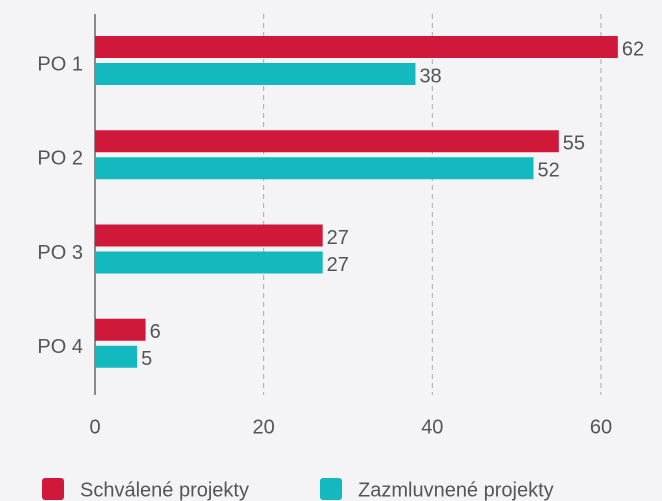  Describe the element at coordinates (60, 253) in the screenshot. I see `y-tick-label: PO 3` at that location.